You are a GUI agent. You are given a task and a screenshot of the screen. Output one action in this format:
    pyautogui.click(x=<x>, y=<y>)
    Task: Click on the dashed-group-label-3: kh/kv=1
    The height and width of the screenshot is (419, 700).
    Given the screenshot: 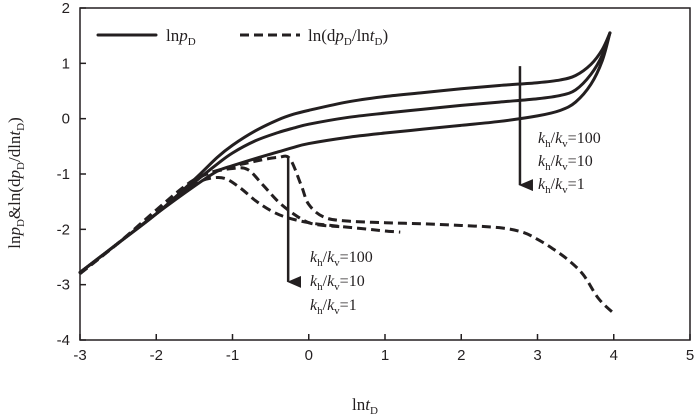 What is the action you would take?
    pyautogui.click(x=333, y=307)
    